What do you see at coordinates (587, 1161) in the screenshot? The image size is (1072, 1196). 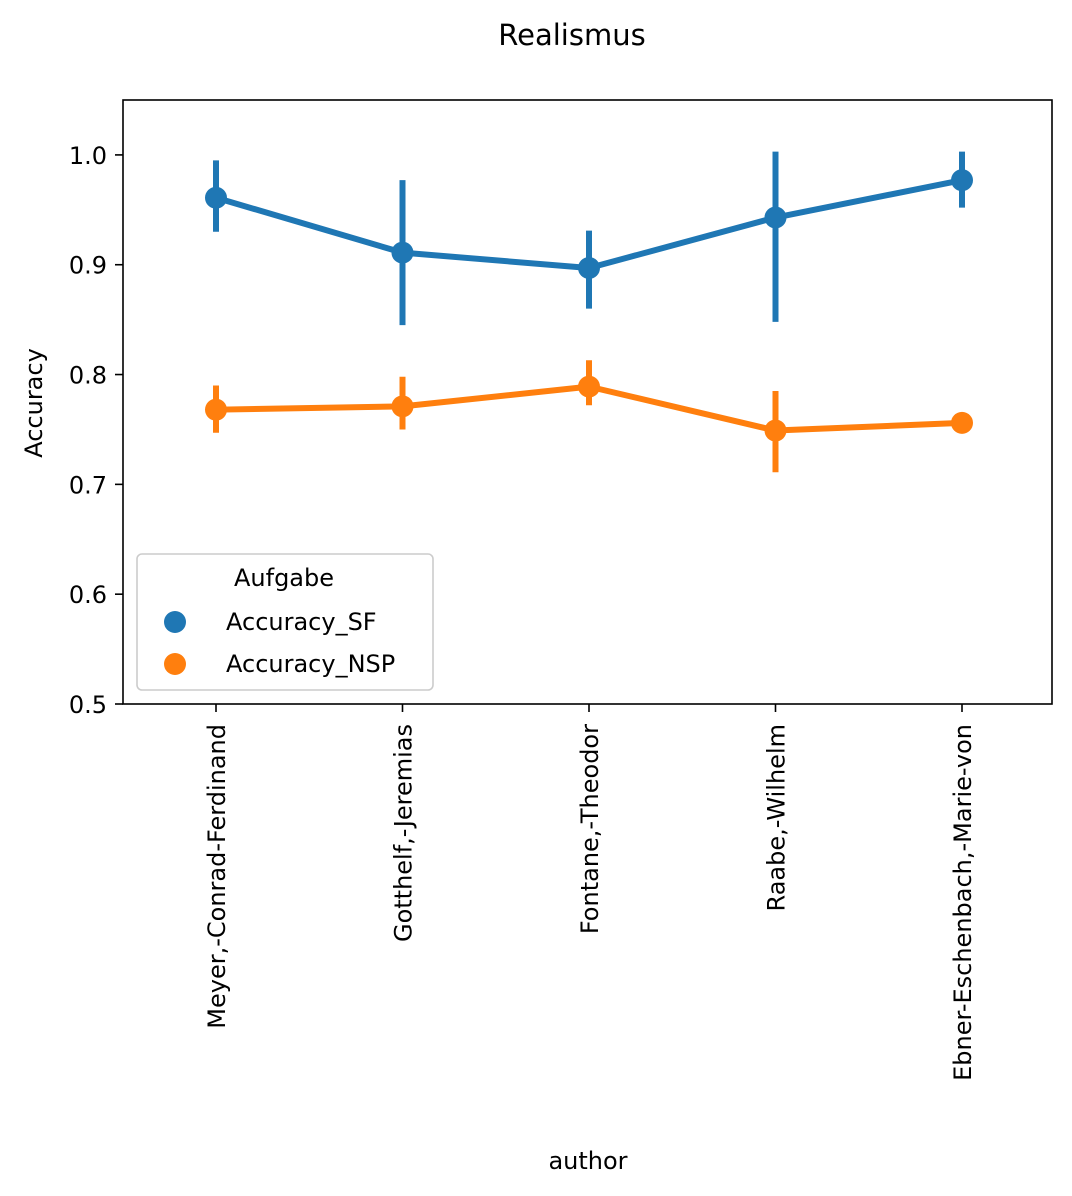 I see `x-axis-label: author` at bounding box center [587, 1161].